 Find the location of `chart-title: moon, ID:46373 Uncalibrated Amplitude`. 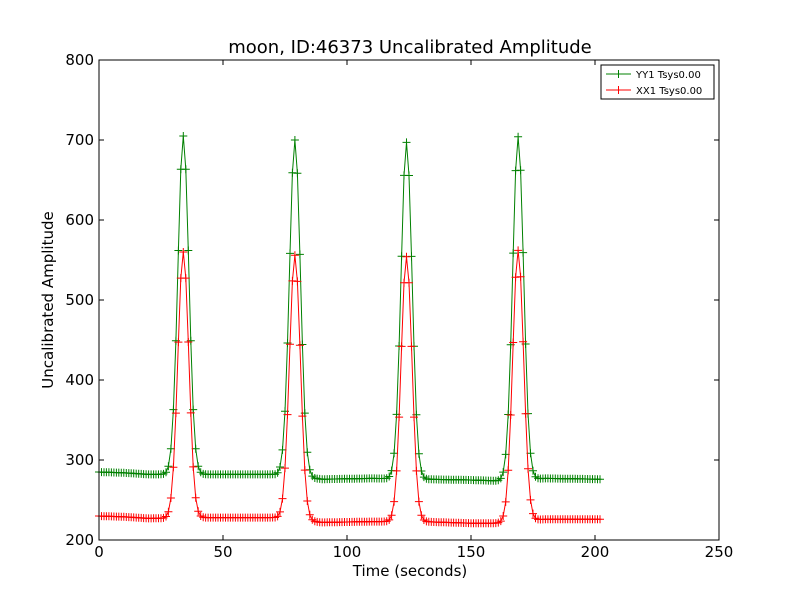

chart-title: moon, ID:46373 Uncalibrated Amplitude is located at coordinates (410, 47).